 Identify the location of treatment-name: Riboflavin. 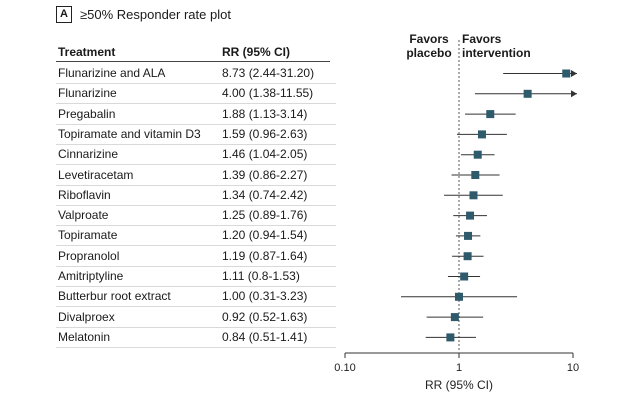
(84, 194).